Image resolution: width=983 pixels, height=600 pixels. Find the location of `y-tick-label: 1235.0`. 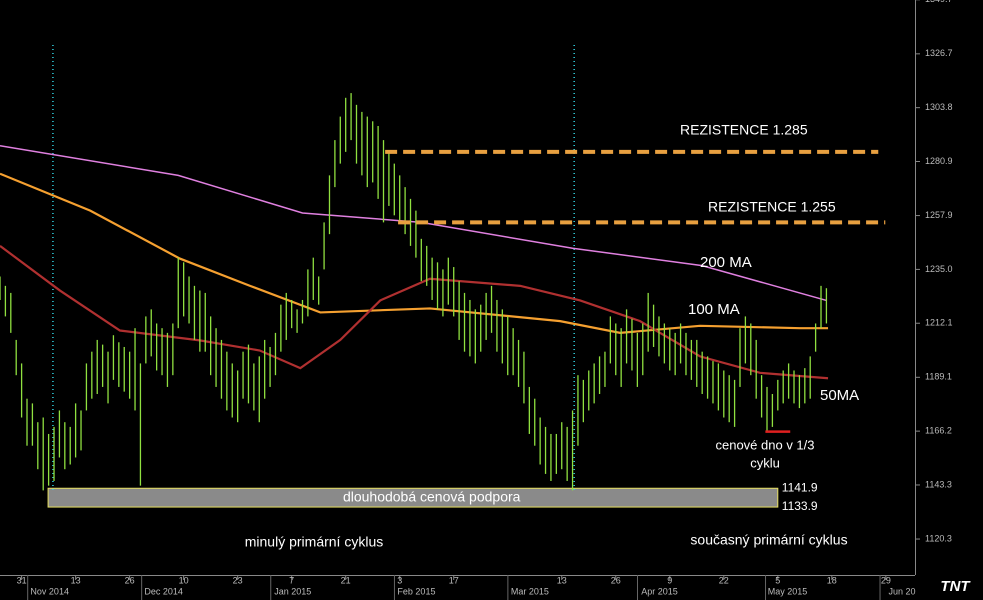

y-tick-label: 1235.0 is located at coordinates (939, 269).